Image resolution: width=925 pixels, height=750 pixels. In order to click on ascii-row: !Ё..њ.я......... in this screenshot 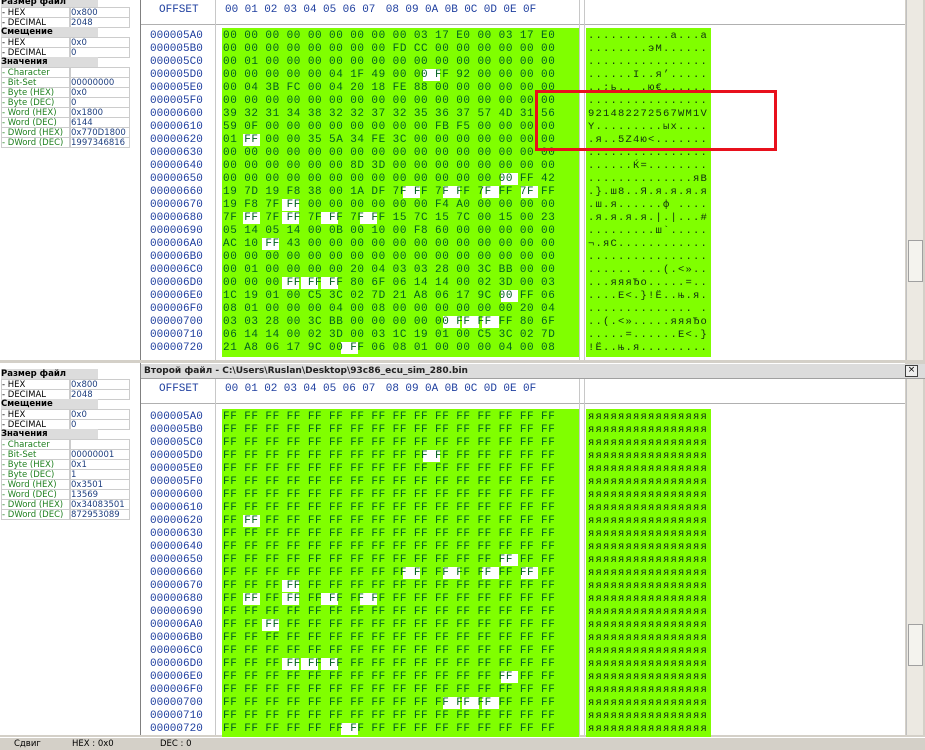, I will do `click(648, 348)`.